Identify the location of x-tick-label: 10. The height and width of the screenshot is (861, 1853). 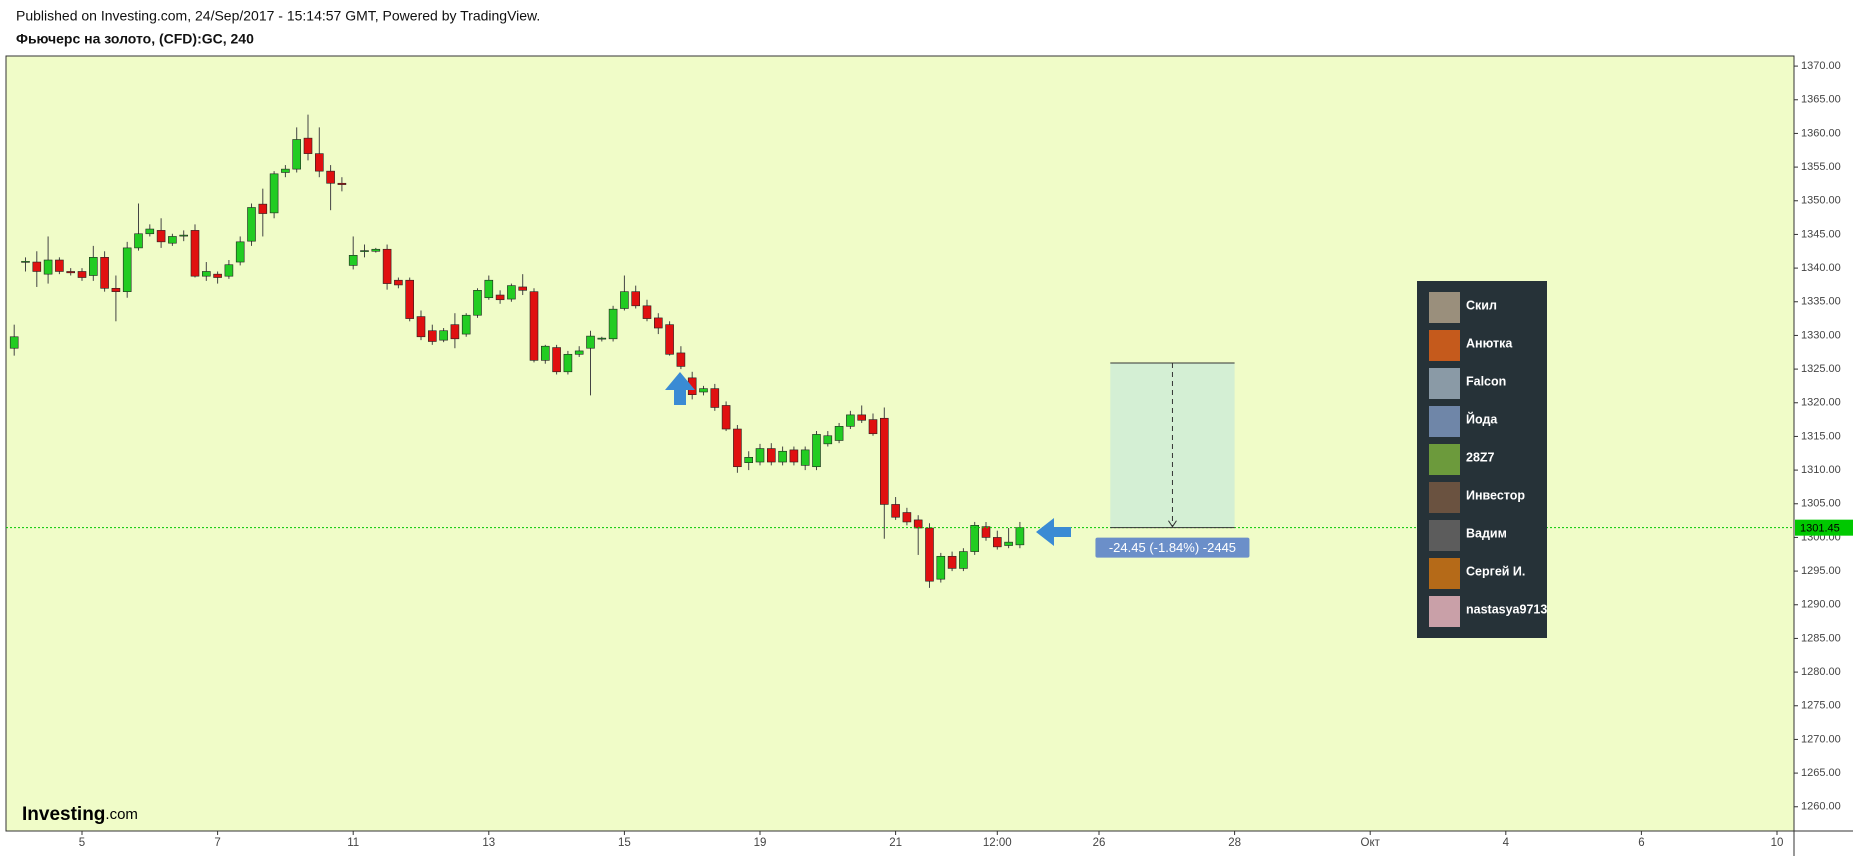
(1777, 843).